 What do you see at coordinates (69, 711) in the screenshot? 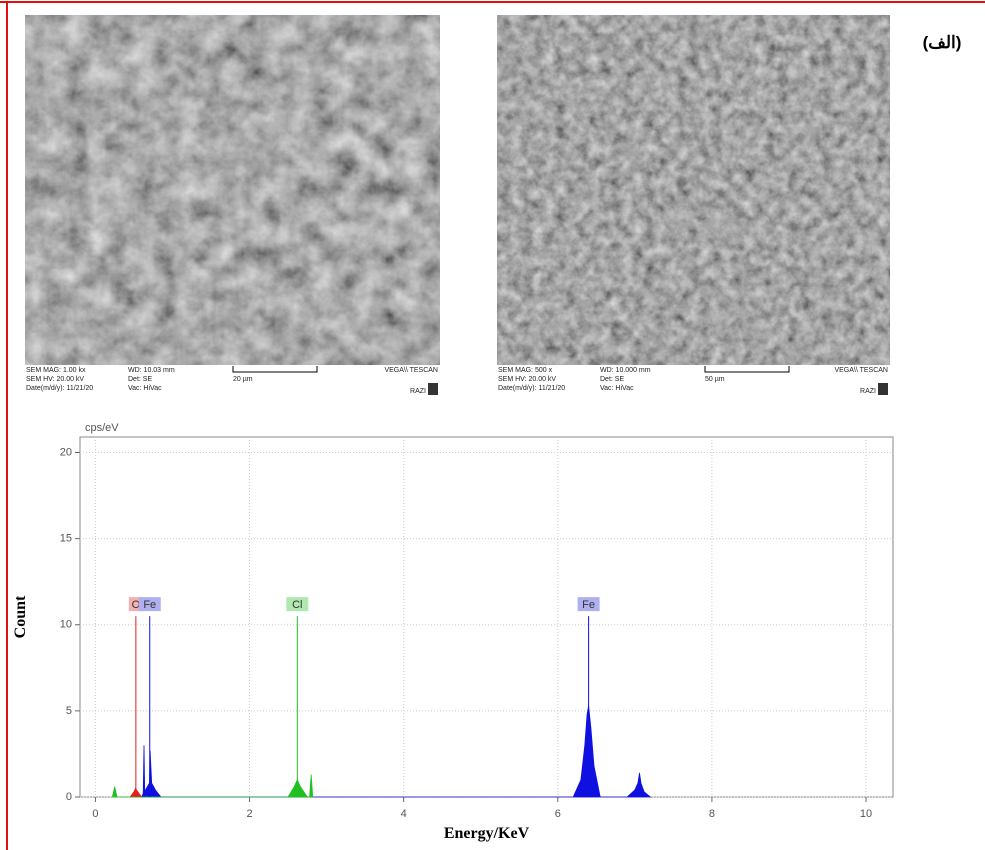
I see `y-tick-label: 5` at bounding box center [69, 711].